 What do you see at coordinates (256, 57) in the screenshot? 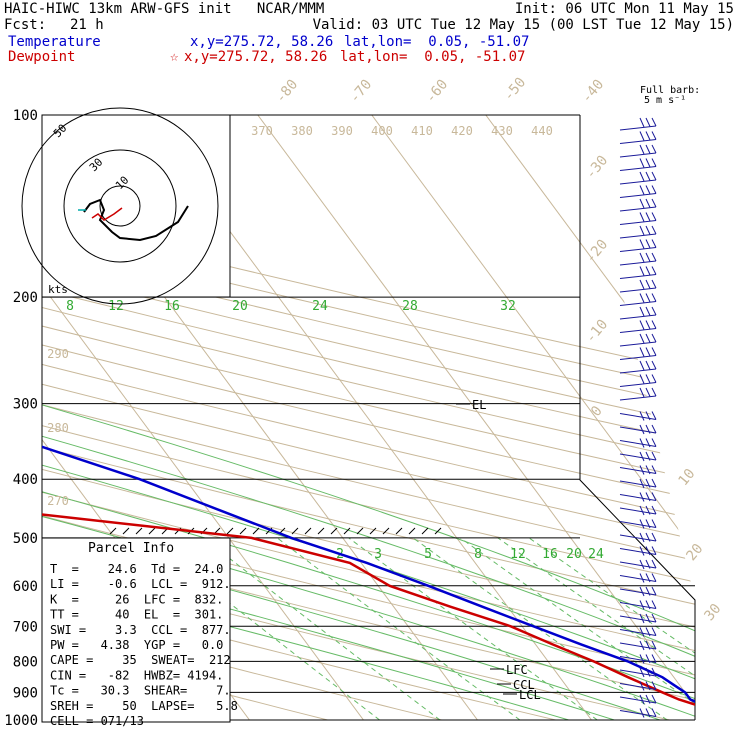
I see `dewpoint-xy: x,y=275.72, 58.26` at bounding box center [256, 57].